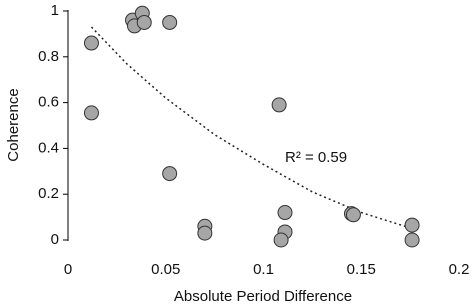 Image resolution: width=474 pixels, height=305 pixels. Describe the element at coordinates (13, 124) in the screenshot. I see `y-axis-title: Coherence` at that location.